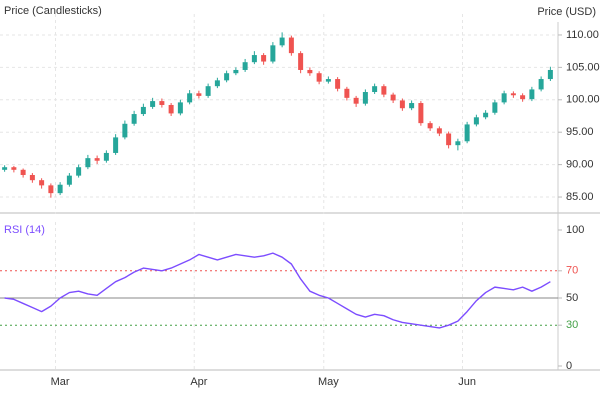  I want to click on x-tick-label: Mar, so click(60, 382).